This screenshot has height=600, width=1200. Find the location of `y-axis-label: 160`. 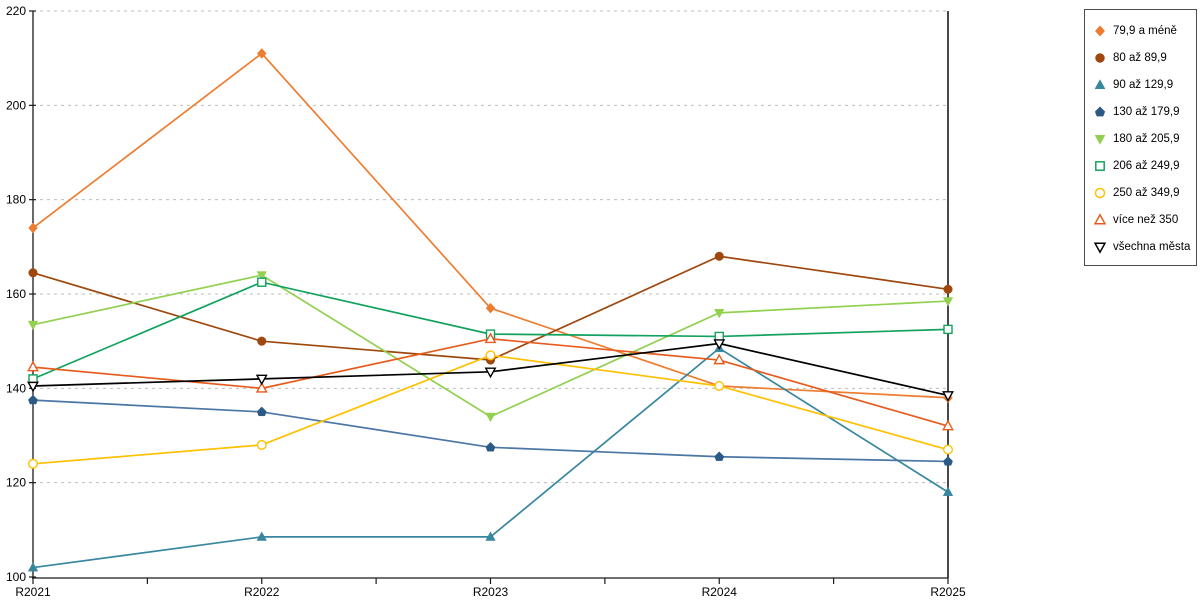

y-axis-label: 160 is located at coordinates (16, 294).